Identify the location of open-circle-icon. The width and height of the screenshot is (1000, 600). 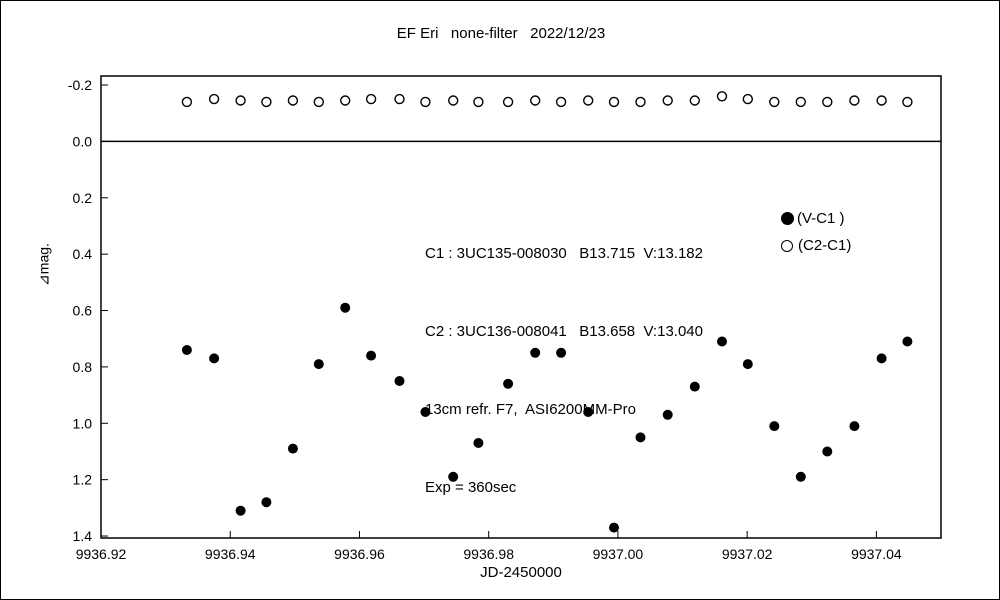
(787, 245).